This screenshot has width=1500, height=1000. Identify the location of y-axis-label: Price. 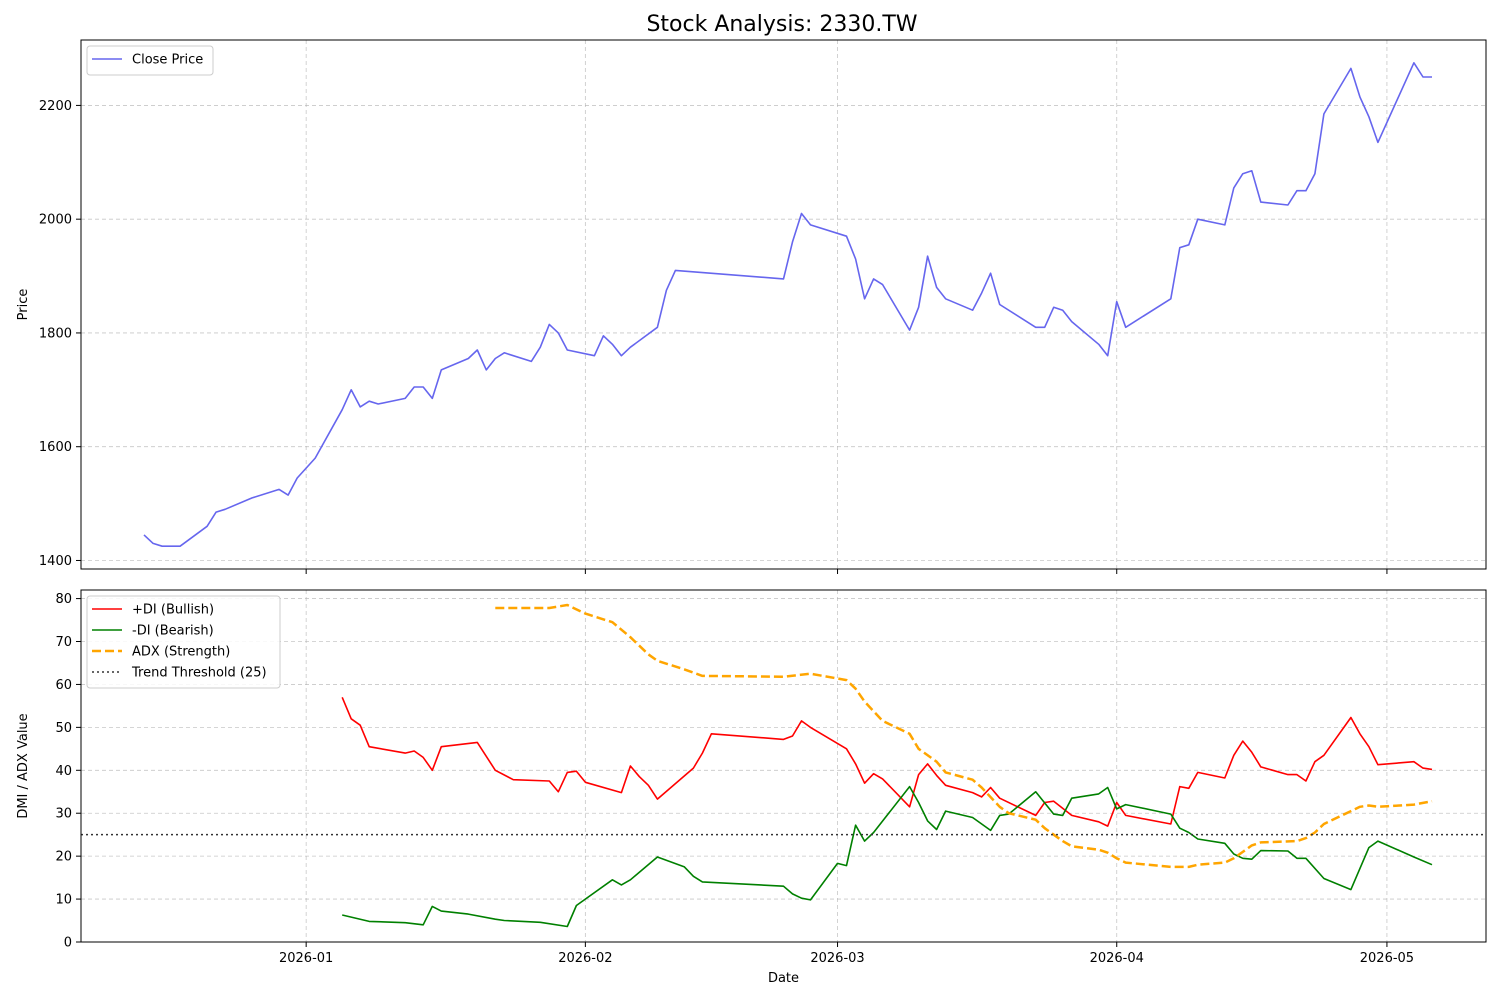
(23, 305).